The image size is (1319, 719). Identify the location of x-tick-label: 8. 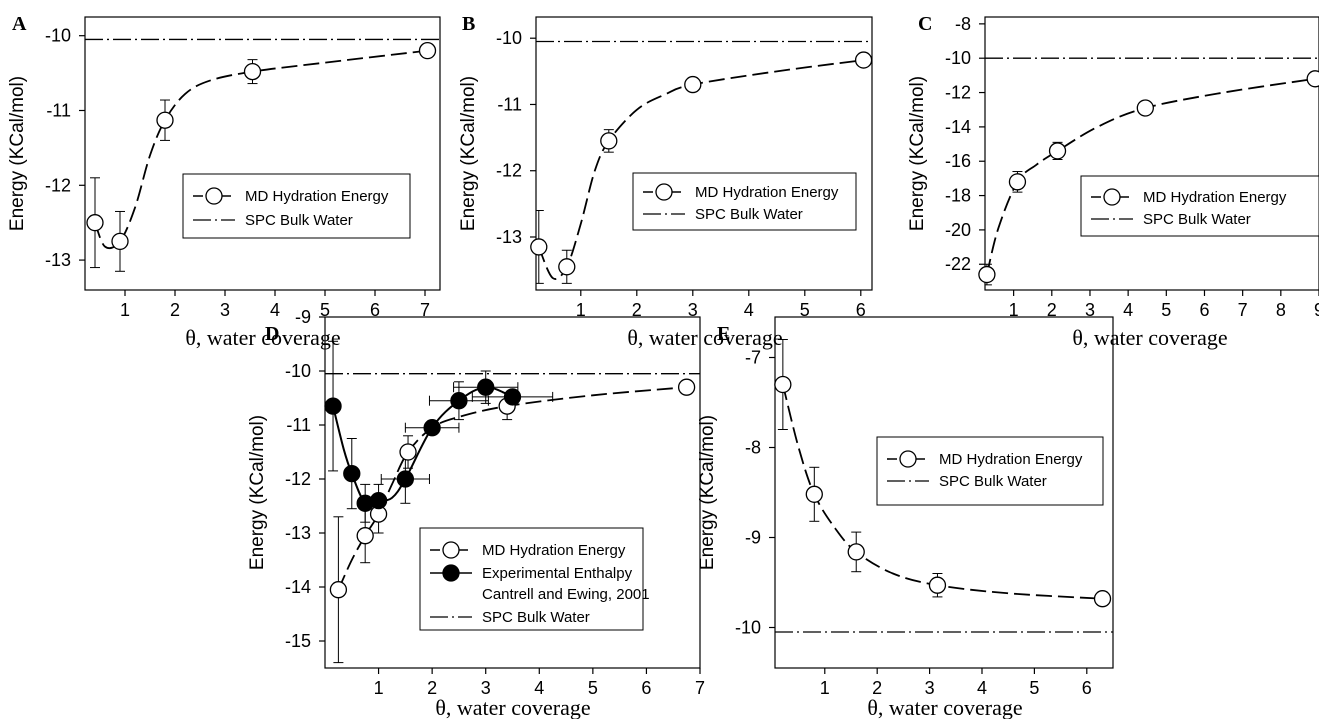
(1281, 310).